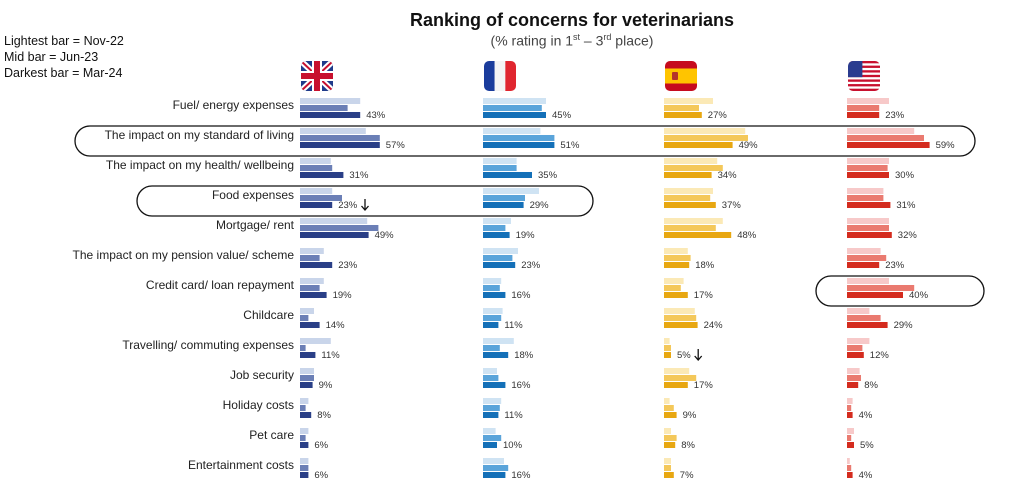 Image resolution: width=1024 pixels, height=489 pixels. What do you see at coordinates (359, 175) in the screenshot?
I see `value-label-uk-the-impact-on-my-health-wellbeing: 31%` at bounding box center [359, 175].